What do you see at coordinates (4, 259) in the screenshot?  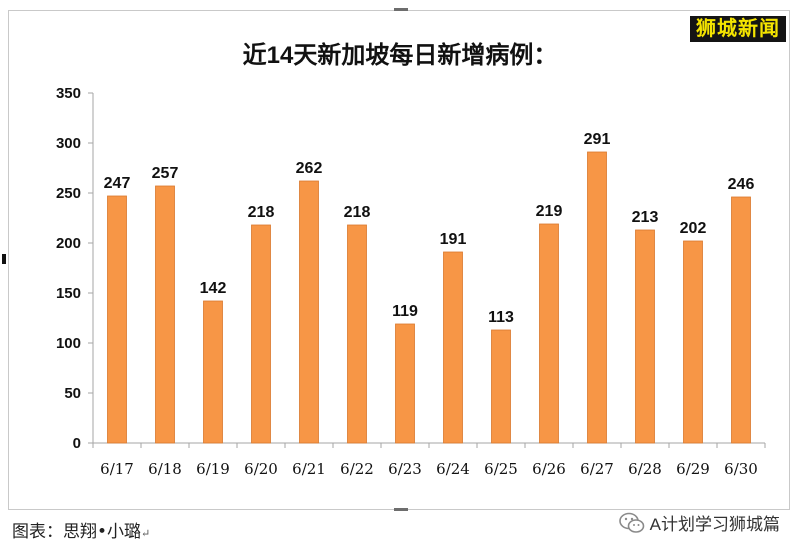 I see `resize-handle-left` at bounding box center [4, 259].